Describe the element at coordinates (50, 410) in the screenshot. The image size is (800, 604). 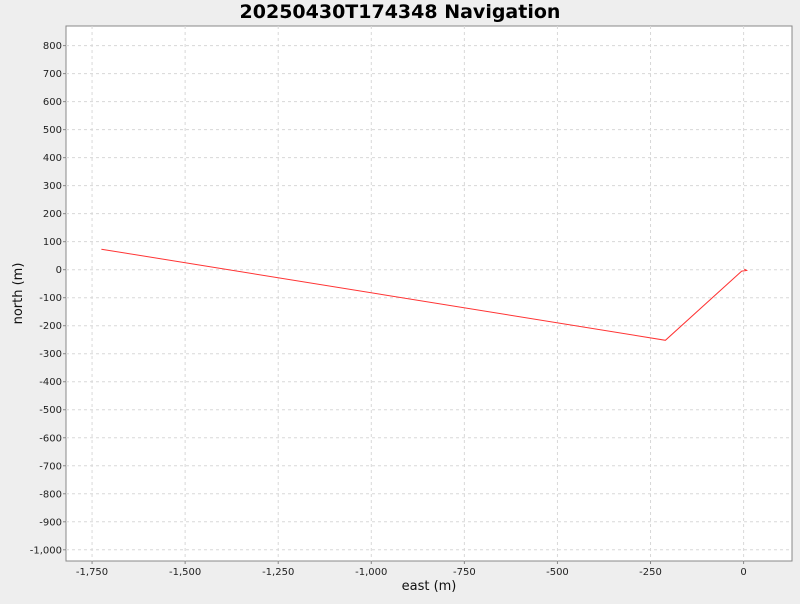
I see `y-tick-label: -500` at that location.